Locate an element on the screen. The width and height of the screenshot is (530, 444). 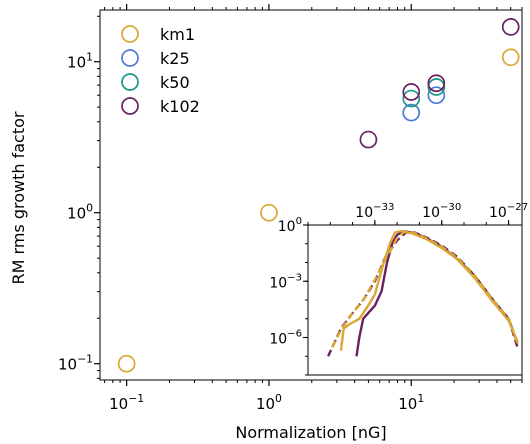
inset-x-tick-label: 10−30 is located at coordinates (441, 211).